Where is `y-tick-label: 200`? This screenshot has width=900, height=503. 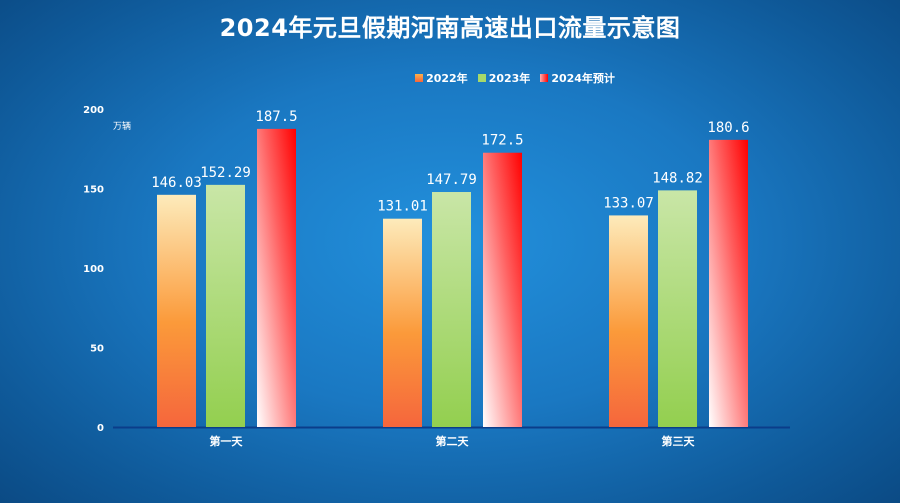
y-tick-label: 200 is located at coordinates (93, 110).